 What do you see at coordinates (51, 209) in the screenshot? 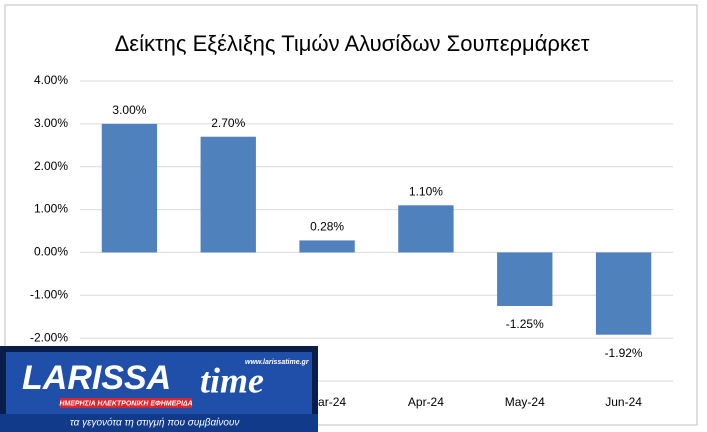
I see `y-tick-label: 1.00%` at bounding box center [51, 209].